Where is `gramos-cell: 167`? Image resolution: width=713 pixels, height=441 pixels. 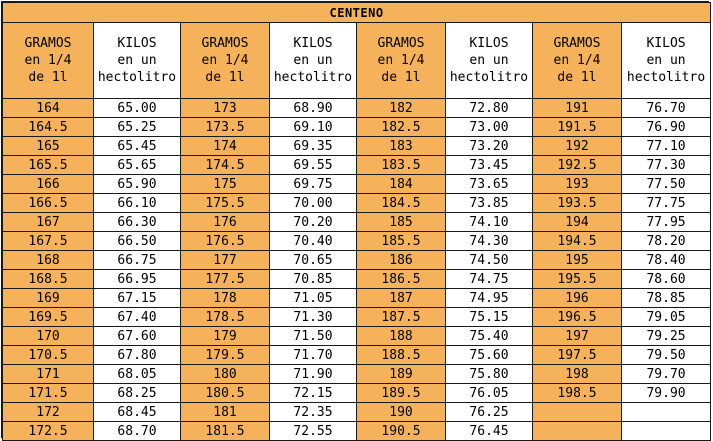
gramos-cell: 167 is located at coordinates (48, 222).